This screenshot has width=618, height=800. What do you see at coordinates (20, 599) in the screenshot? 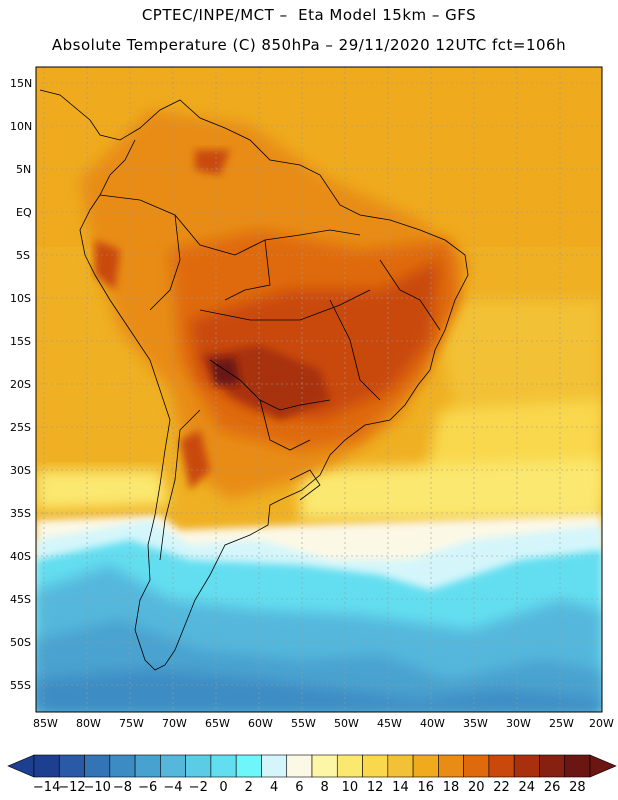
I see `lat-label: 45S` at bounding box center [20, 599].